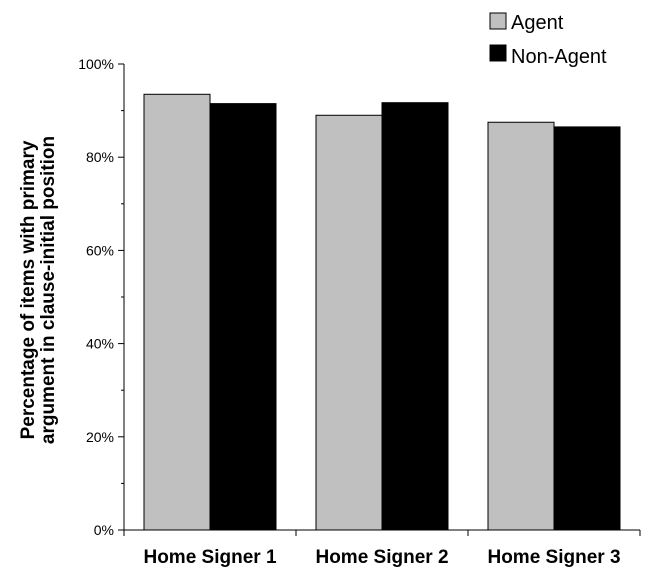 The width and height of the screenshot is (655, 570). What do you see at coordinates (548, 40) in the screenshot?
I see `legend: Agent Non-Agent` at bounding box center [548, 40].